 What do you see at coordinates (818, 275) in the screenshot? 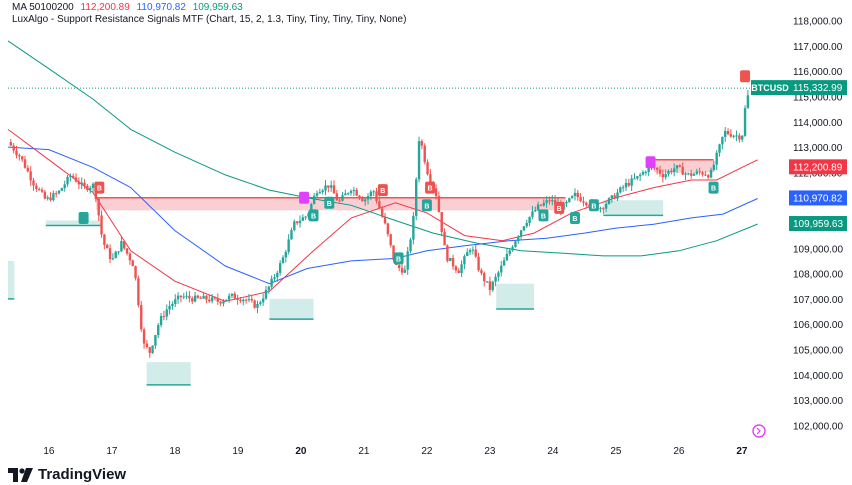
I see `y-tick-label-10: 108,000.00` at bounding box center [818, 275].